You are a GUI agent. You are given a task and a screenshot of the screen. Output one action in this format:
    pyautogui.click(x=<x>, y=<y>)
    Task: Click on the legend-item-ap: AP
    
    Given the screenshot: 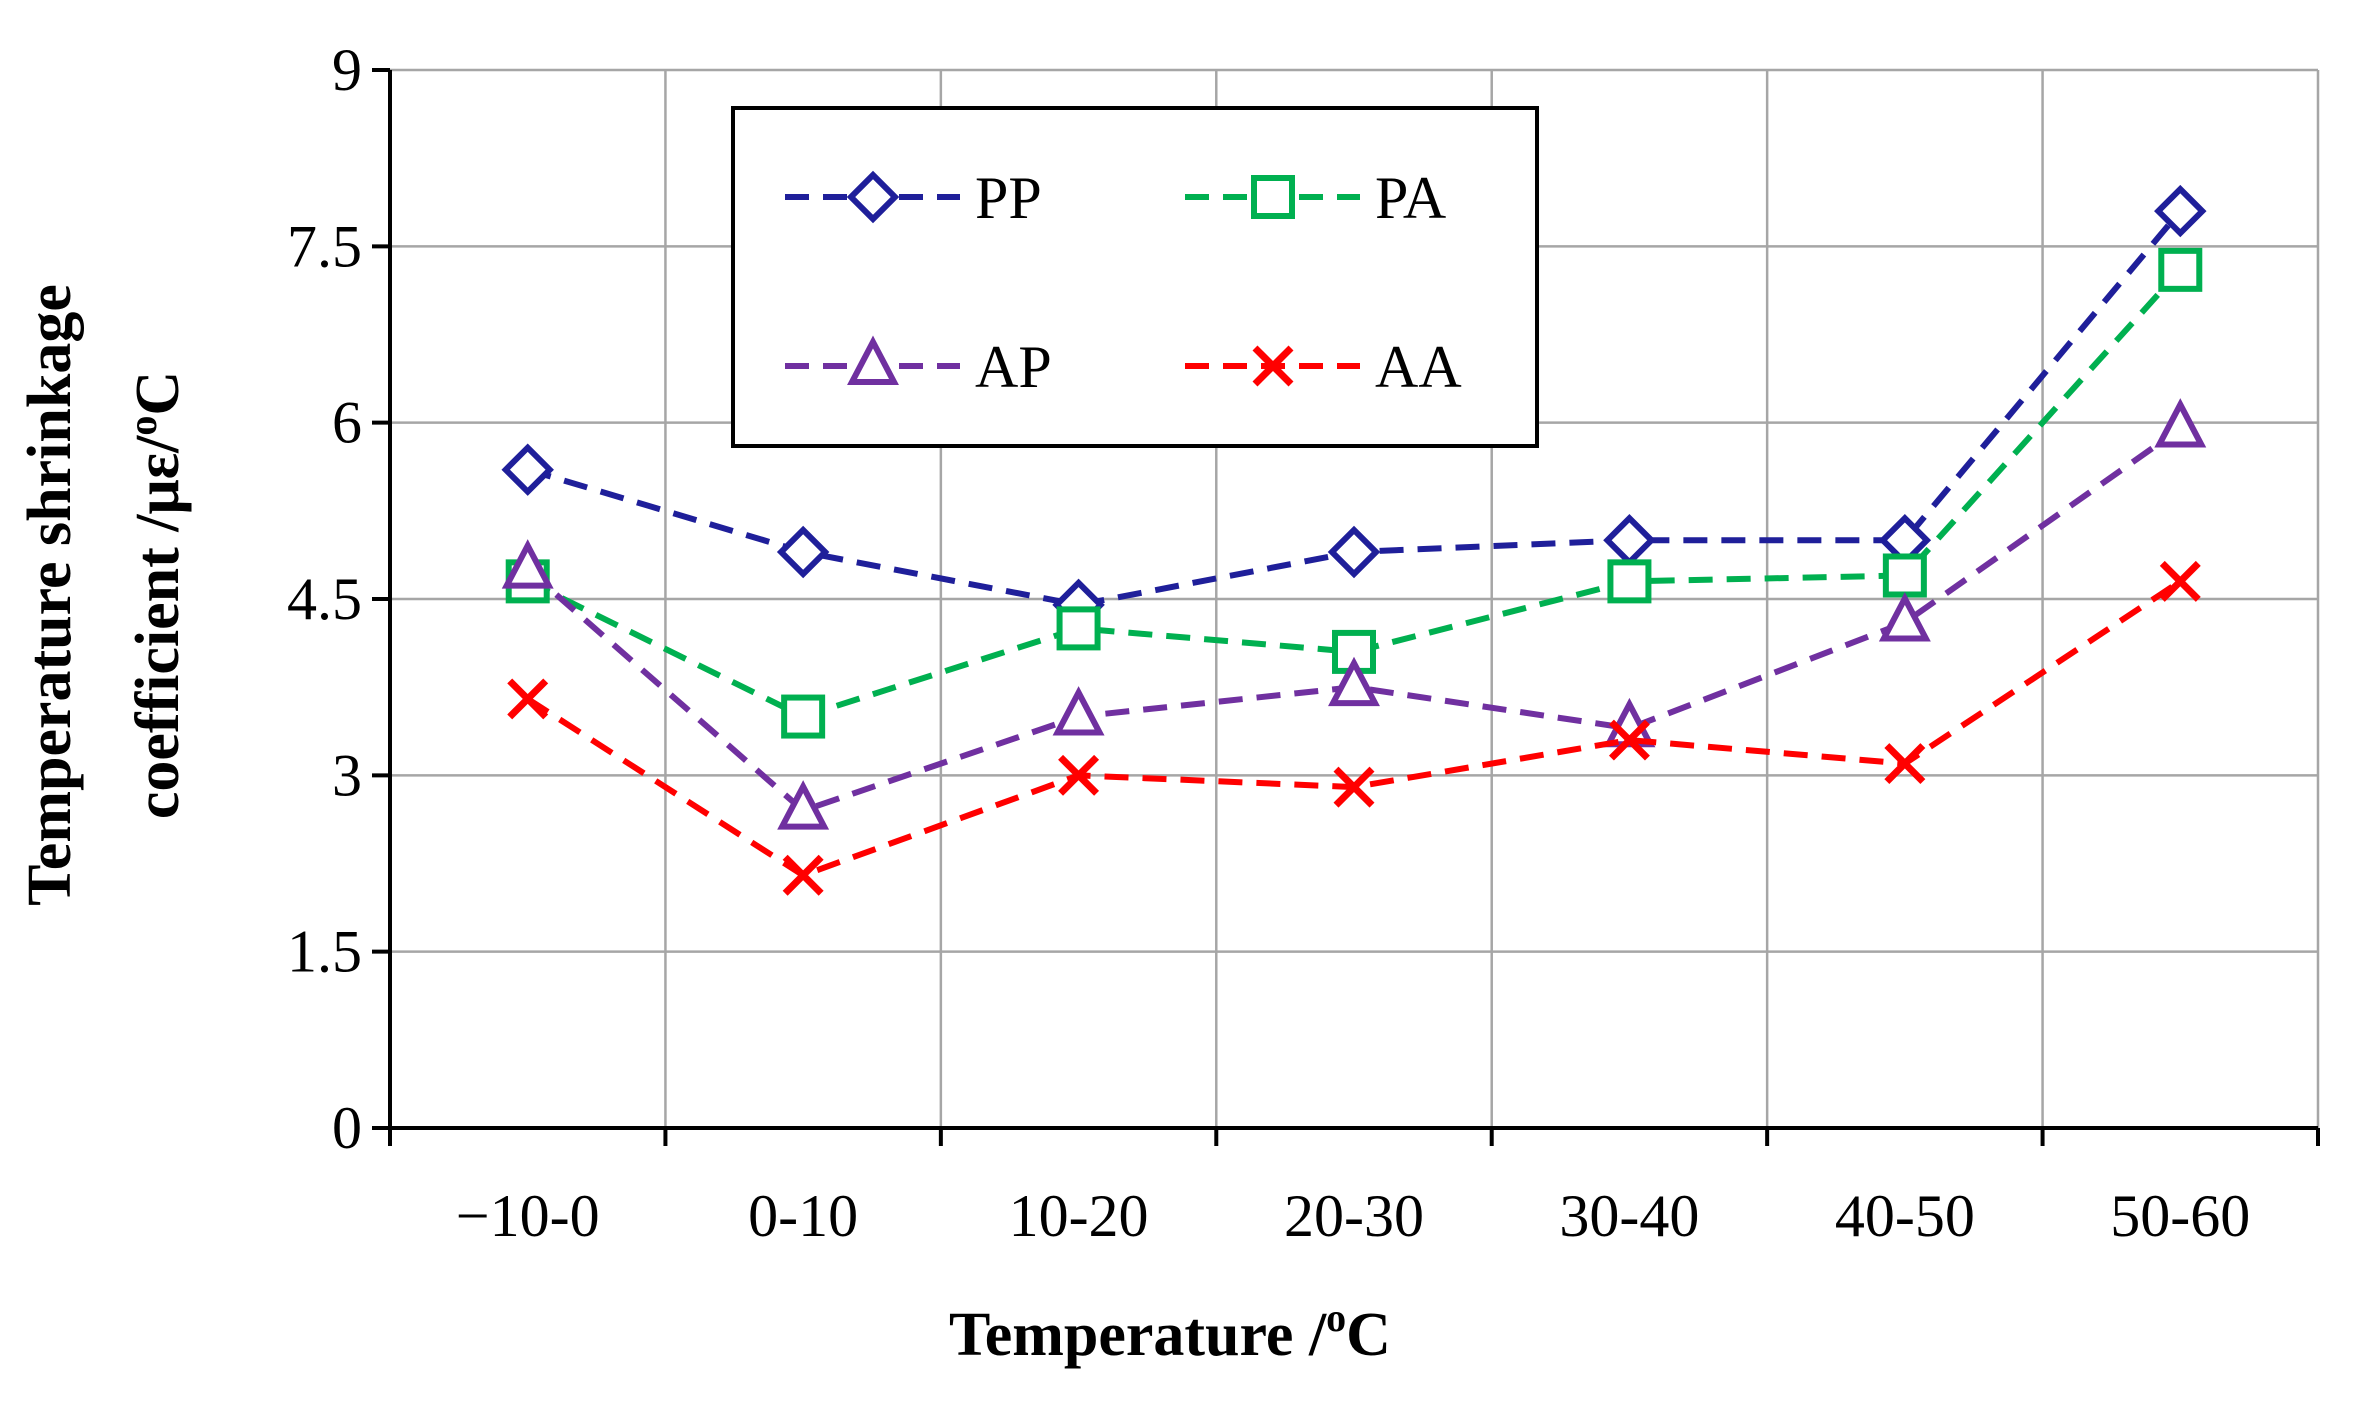 What is the action you would take?
    pyautogui.click(x=918, y=367)
    